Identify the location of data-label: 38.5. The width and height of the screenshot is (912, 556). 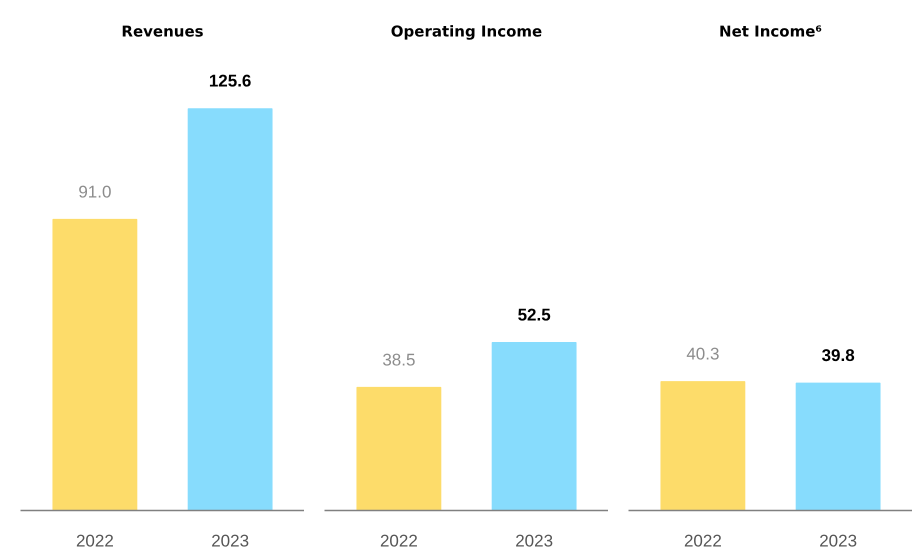
(399, 360).